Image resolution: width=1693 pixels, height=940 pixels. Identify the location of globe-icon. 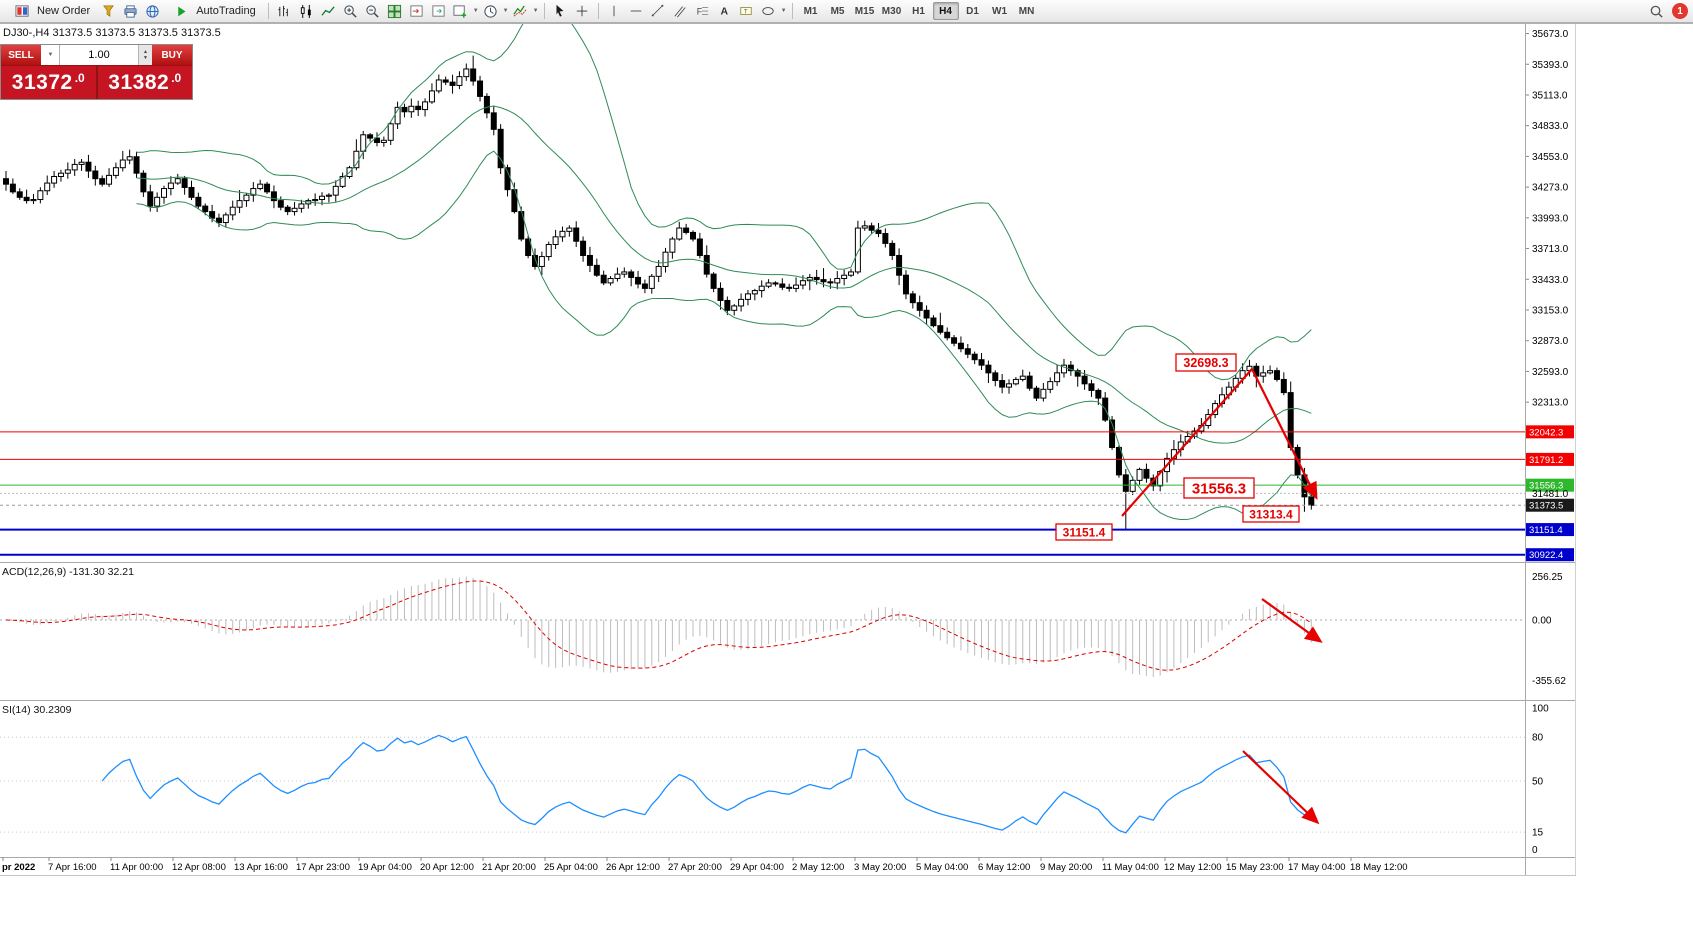
(152, 11).